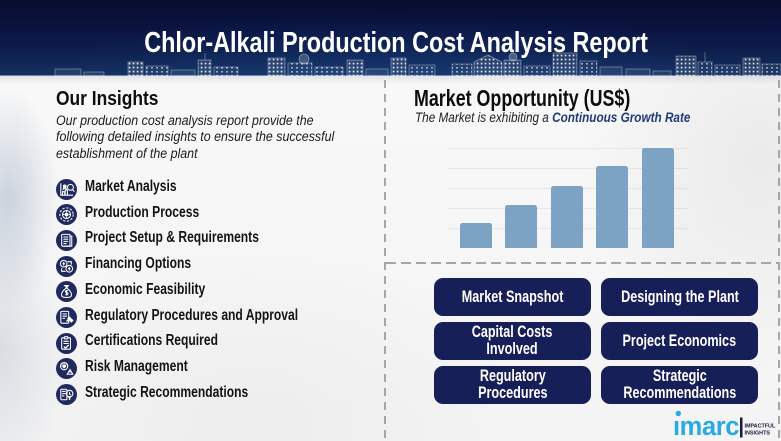 Image resolution: width=781 pixels, height=441 pixels. I want to click on svg-text: ımarc, so click(706, 426).